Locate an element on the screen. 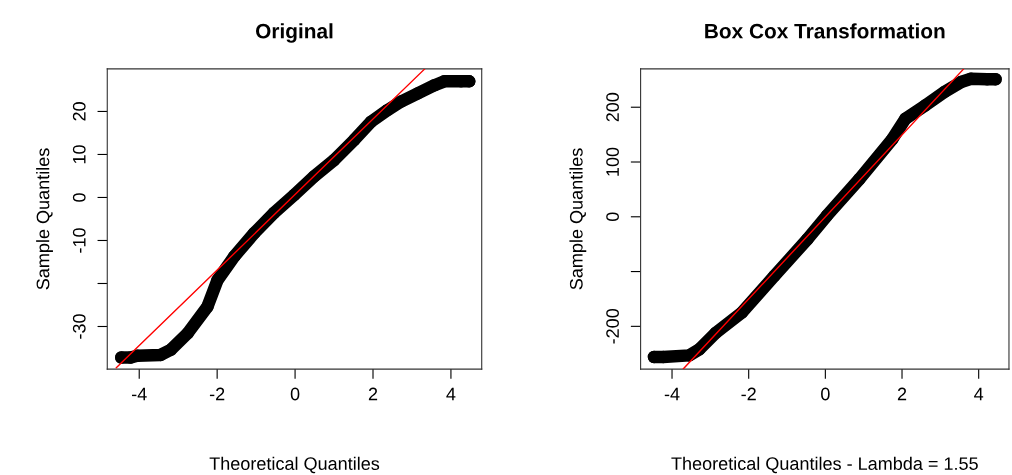  chart-title: Original is located at coordinates (294, 33).